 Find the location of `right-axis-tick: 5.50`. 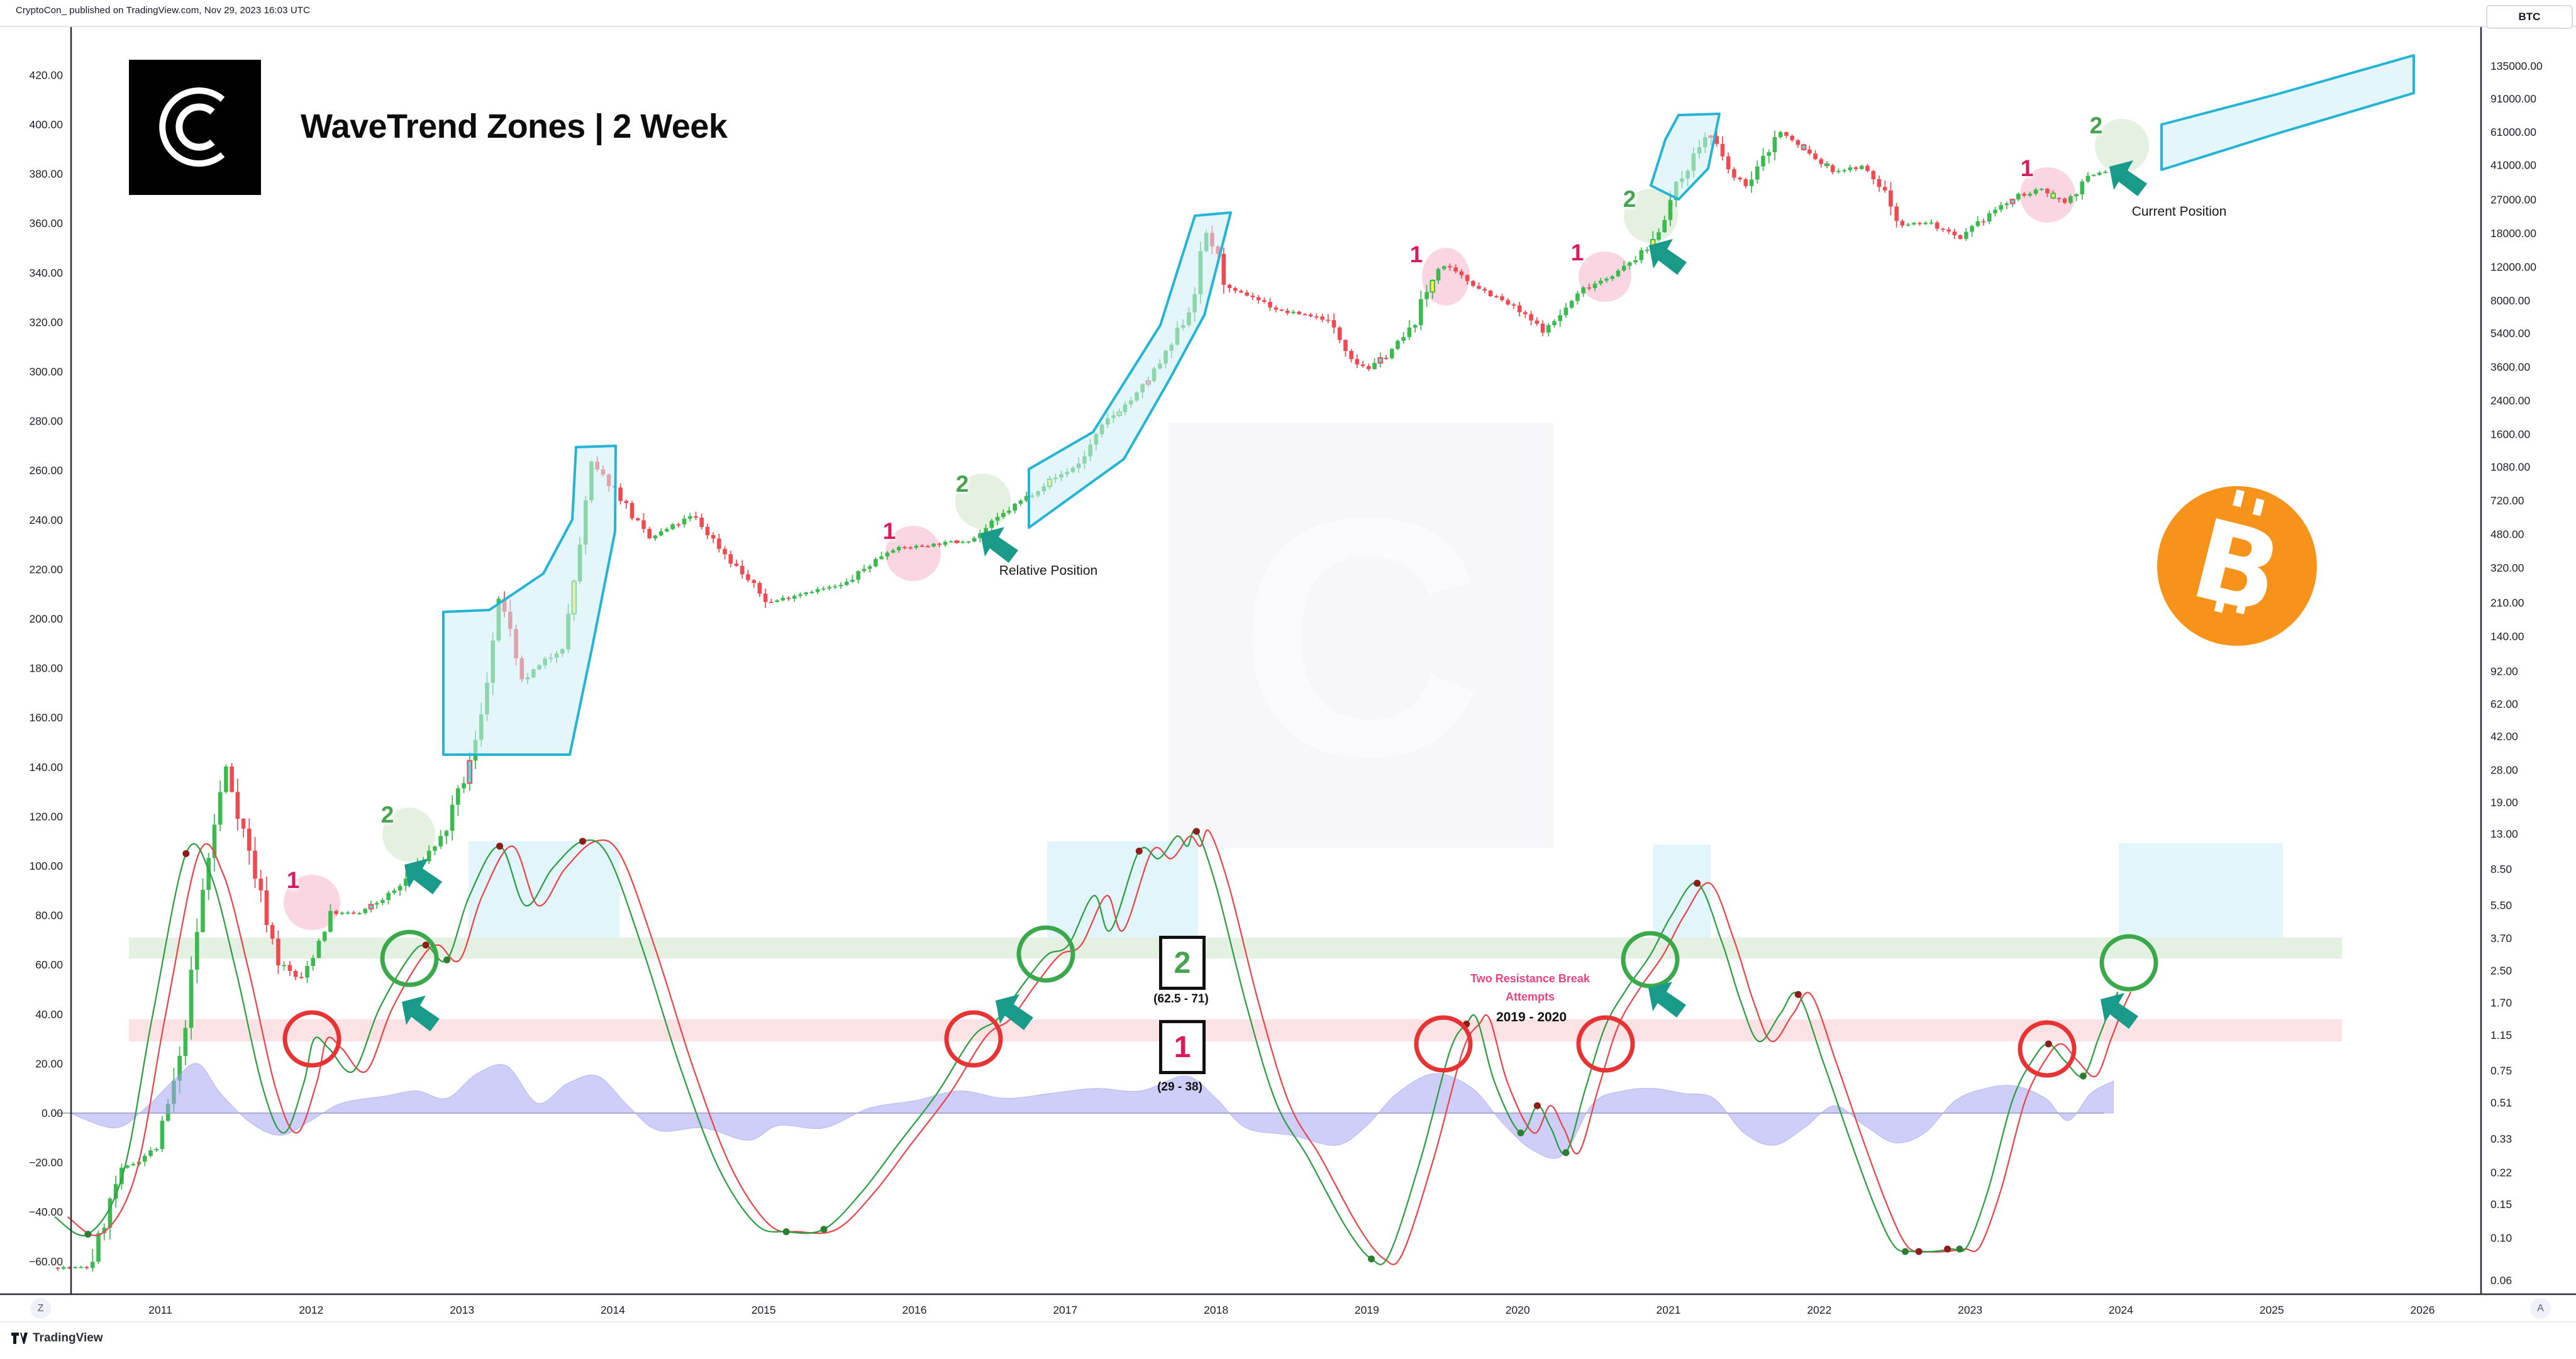

right-axis-tick: 5.50 is located at coordinates (2501, 905).